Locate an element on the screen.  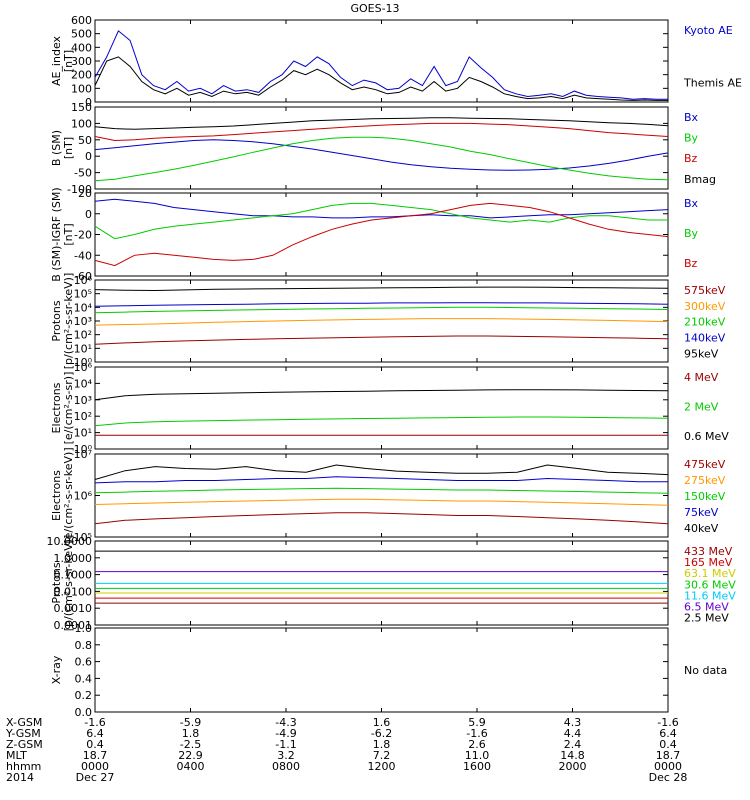
x-axis-value: 2.4 is located at coordinates (573, 744).